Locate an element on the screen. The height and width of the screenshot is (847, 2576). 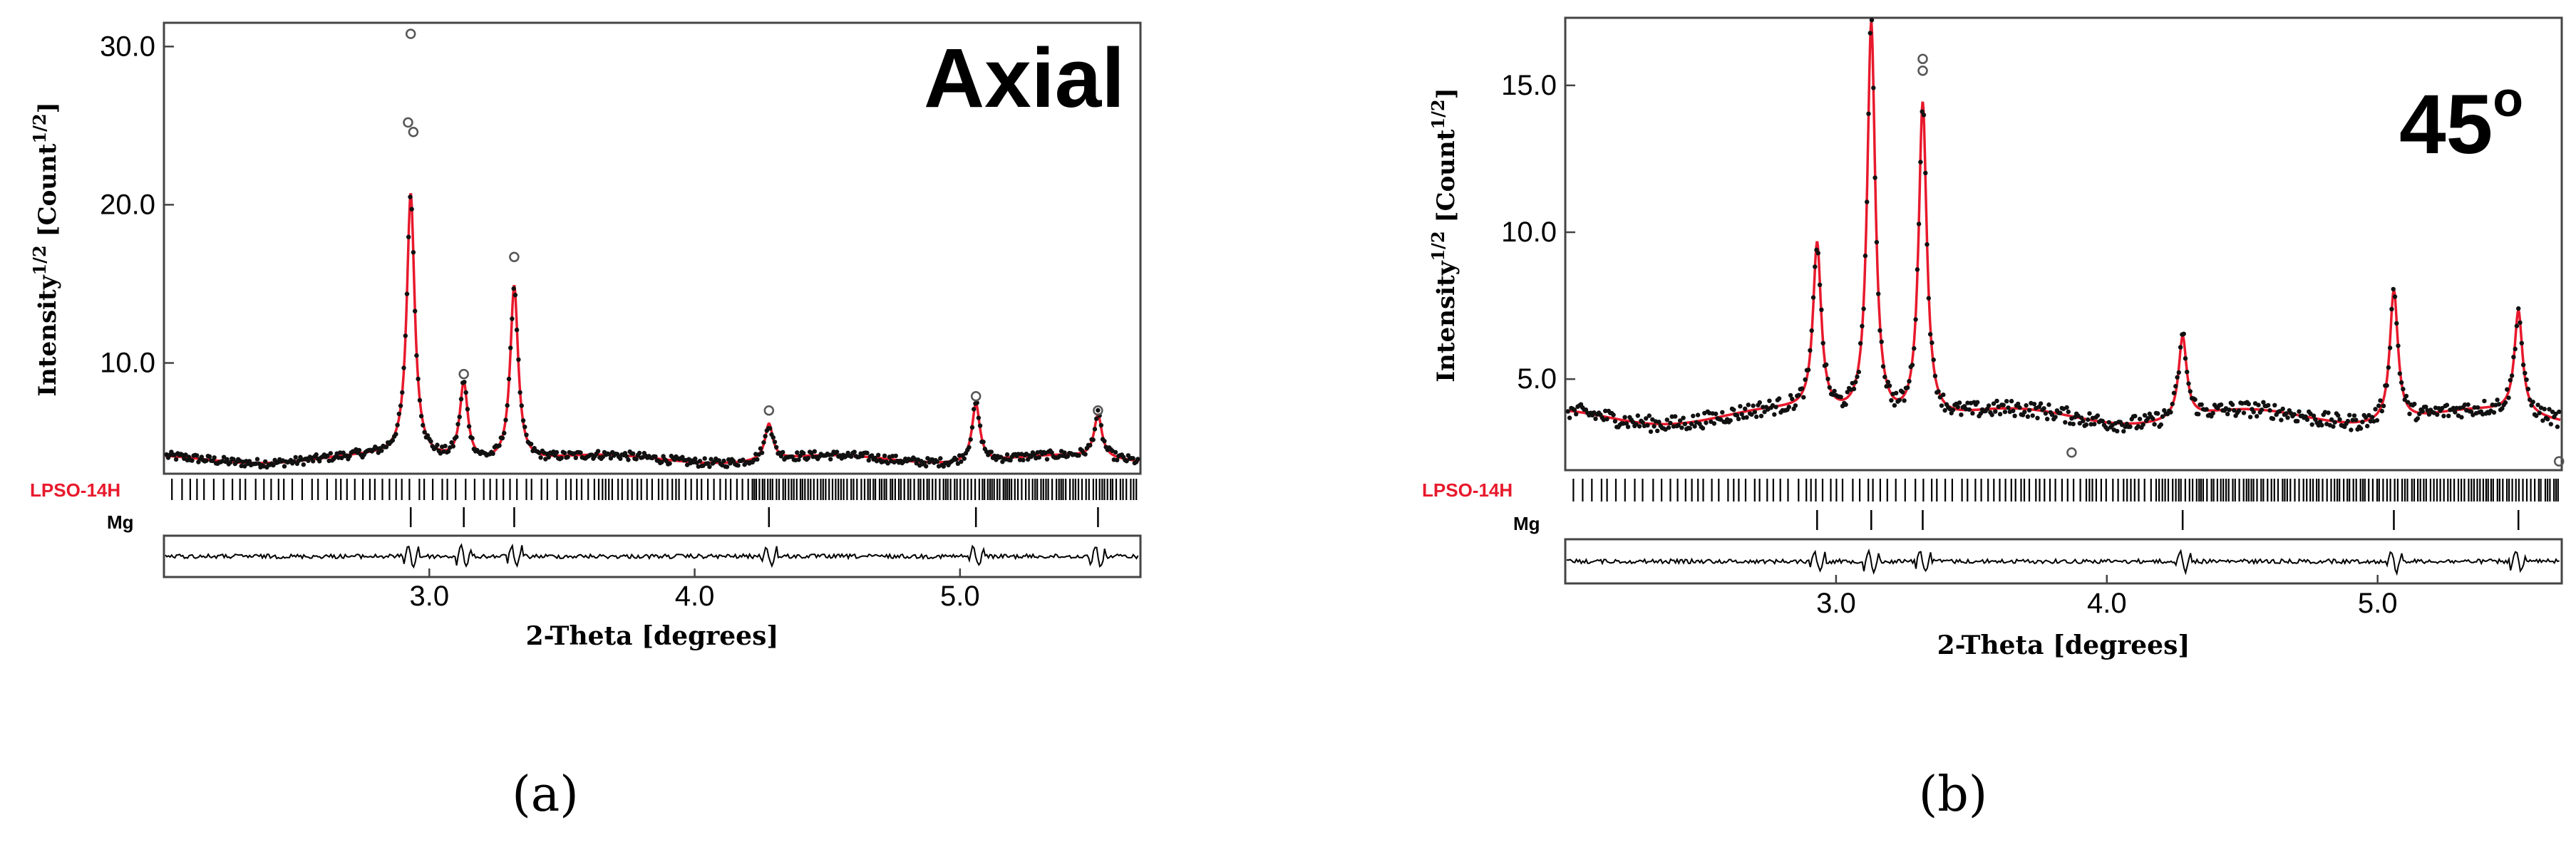
observed-outlier is located at coordinates (769, 410).